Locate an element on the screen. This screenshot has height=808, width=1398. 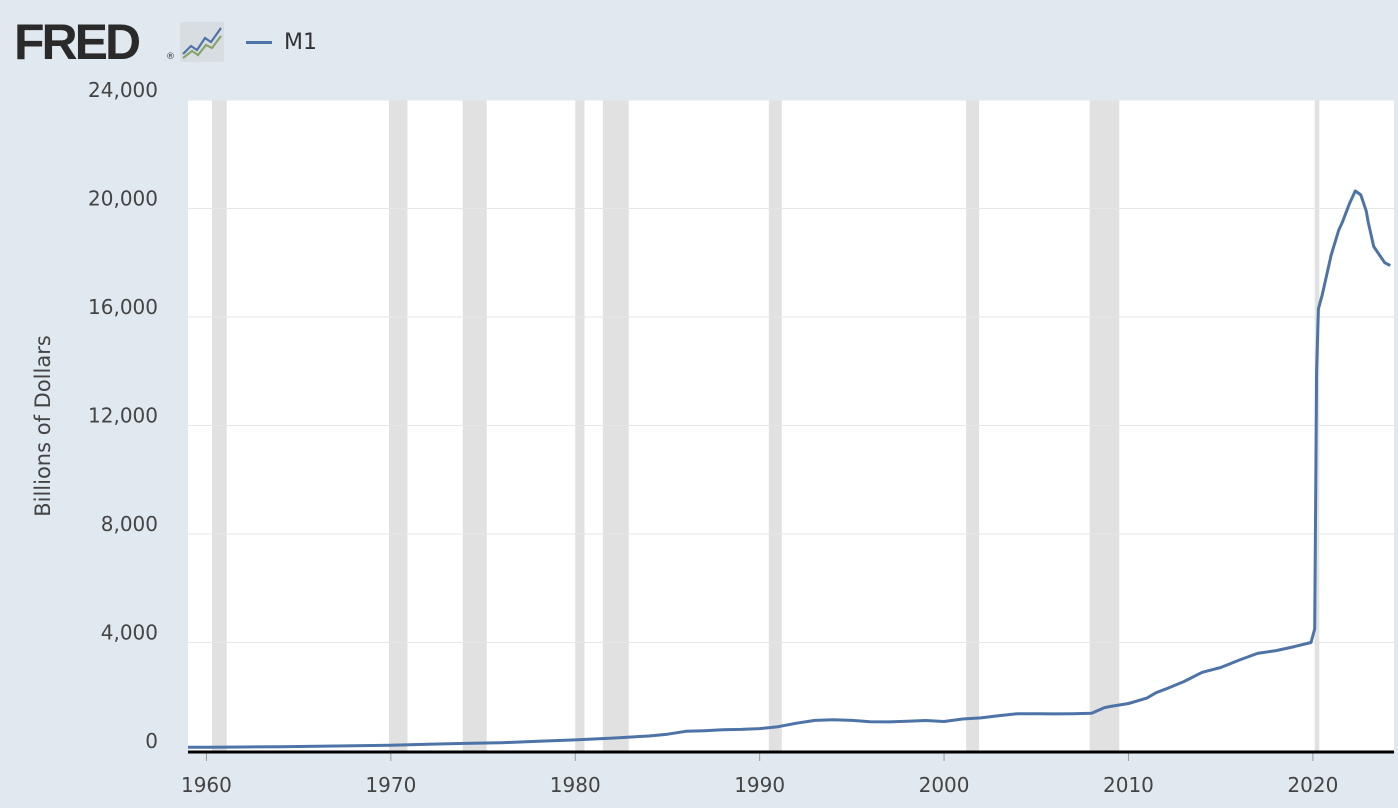
x-tick-label-1990: 1990 is located at coordinates (759, 785).